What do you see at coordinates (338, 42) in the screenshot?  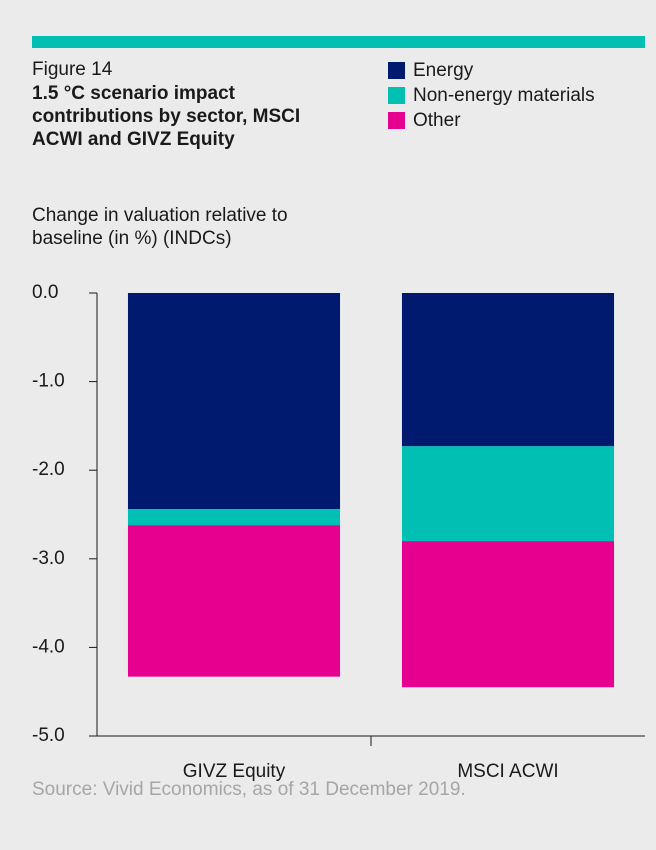 I see `header-band` at bounding box center [338, 42].